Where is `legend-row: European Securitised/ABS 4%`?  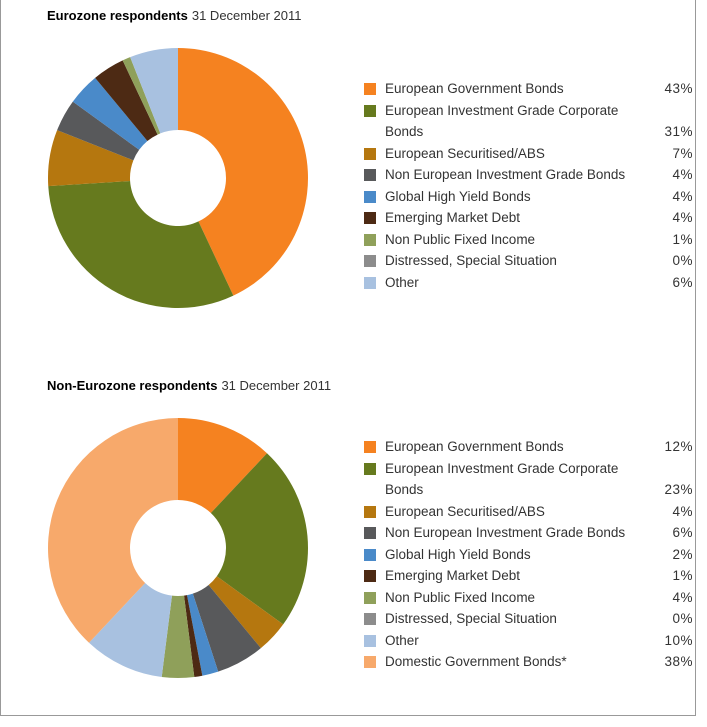
legend-row: European Securitised/ABS 4% is located at coordinates (528, 512).